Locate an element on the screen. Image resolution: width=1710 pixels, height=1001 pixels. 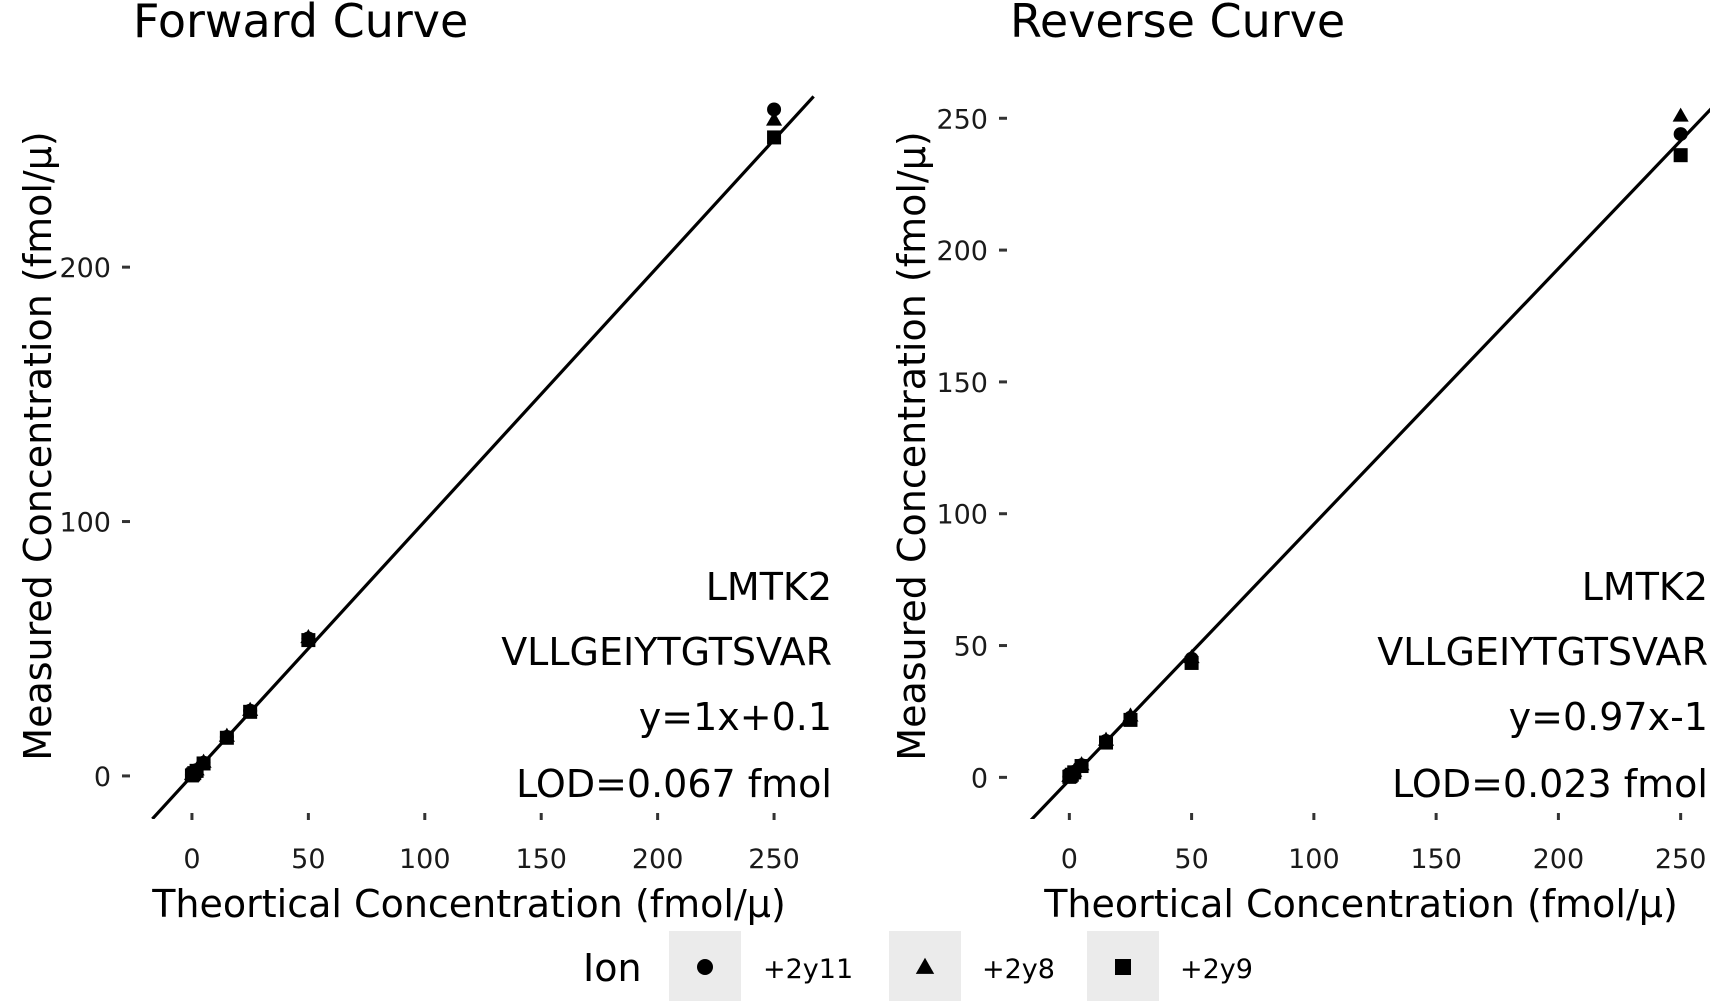
annotation-line: y=0.97x-1 is located at coordinates (1608, 717).